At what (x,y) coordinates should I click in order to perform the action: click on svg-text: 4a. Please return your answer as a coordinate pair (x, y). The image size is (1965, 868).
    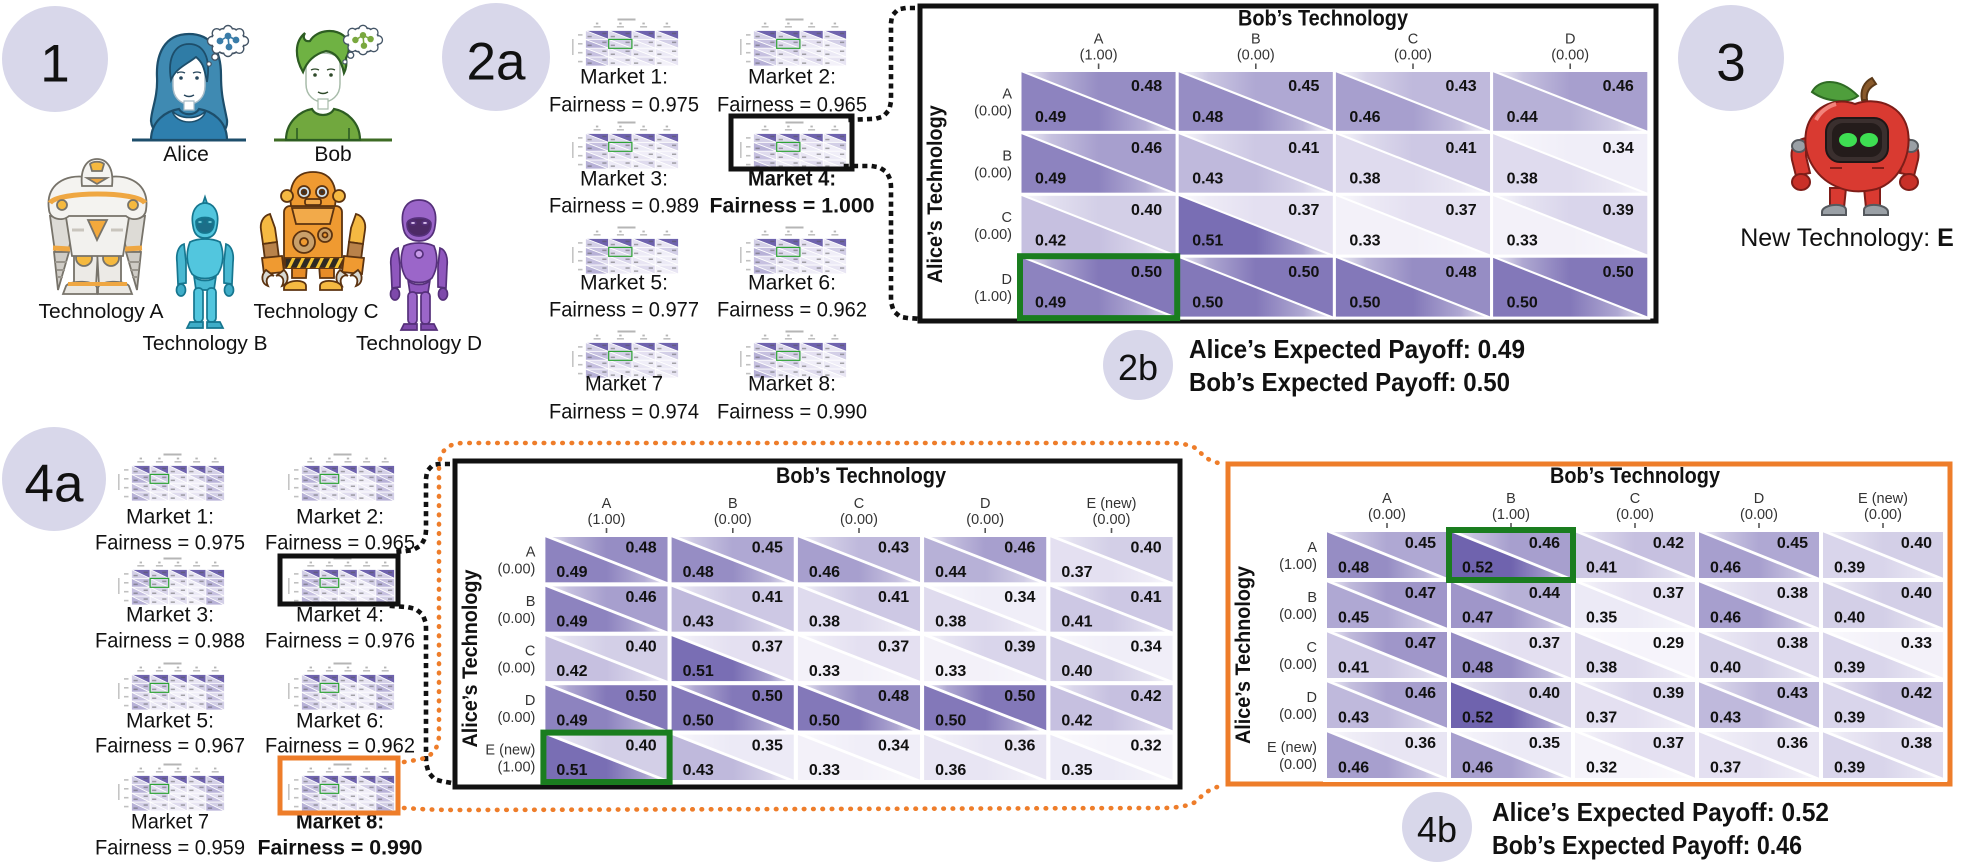
    Looking at the image, I should click on (54, 483).